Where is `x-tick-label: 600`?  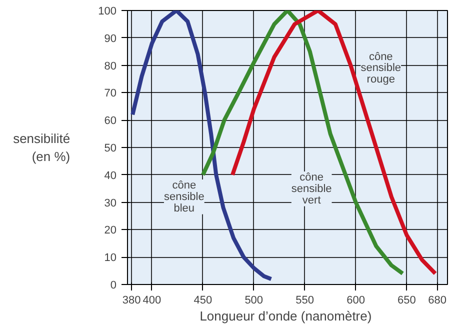
x-tick-label: 600 is located at coordinates (355, 300).